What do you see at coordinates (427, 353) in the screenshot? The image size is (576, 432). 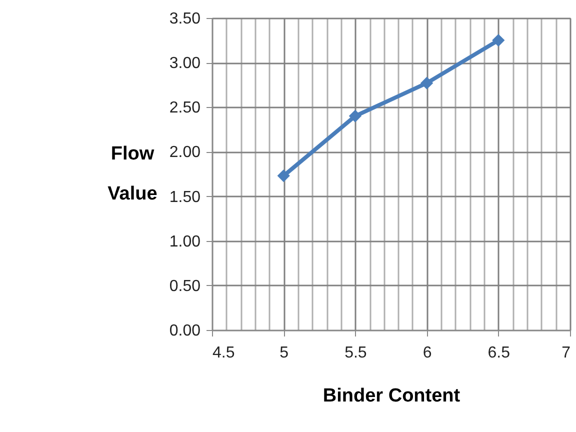 I see `x-tick-label: 6` at bounding box center [427, 353].